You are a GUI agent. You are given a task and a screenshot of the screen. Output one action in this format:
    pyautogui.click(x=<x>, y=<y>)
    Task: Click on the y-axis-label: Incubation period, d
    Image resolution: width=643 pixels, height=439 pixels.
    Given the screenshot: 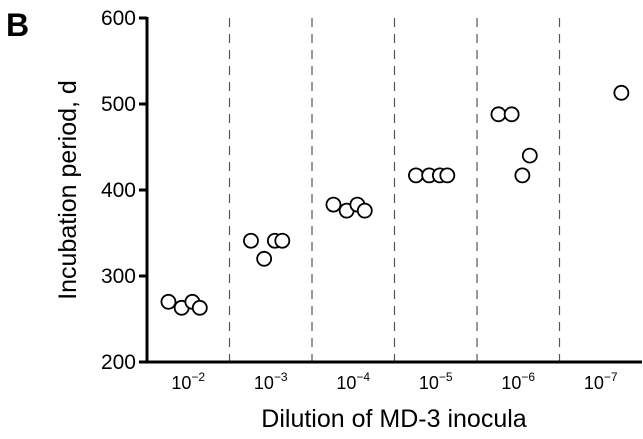 What is the action you would take?
    pyautogui.click(x=68, y=190)
    